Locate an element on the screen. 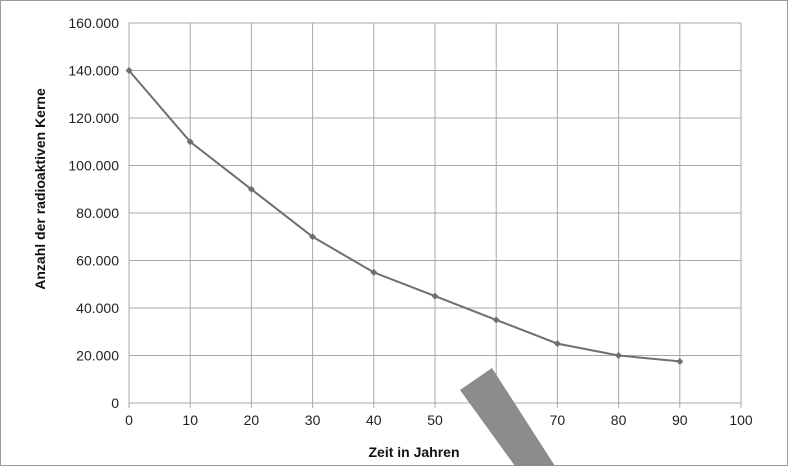 This screenshot has width=788, height=466. x-tick-label: 100 is located at coordinates (741, 420).